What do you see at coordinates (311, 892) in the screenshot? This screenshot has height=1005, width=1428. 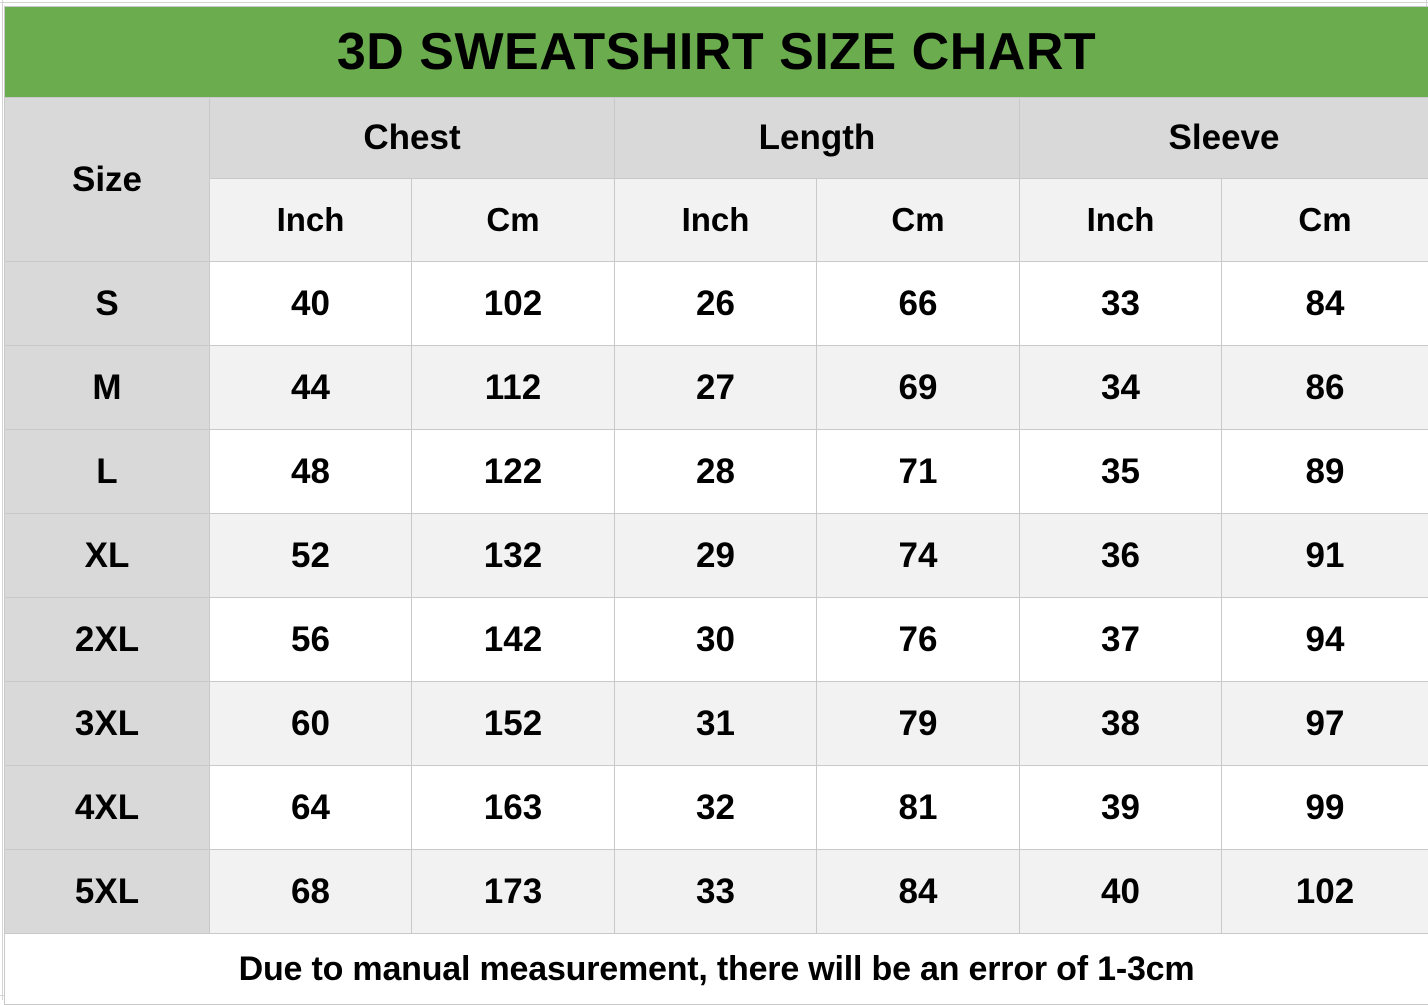 I see `measurement-cell-chest-inch: 68` at bounding box center [311, 892].